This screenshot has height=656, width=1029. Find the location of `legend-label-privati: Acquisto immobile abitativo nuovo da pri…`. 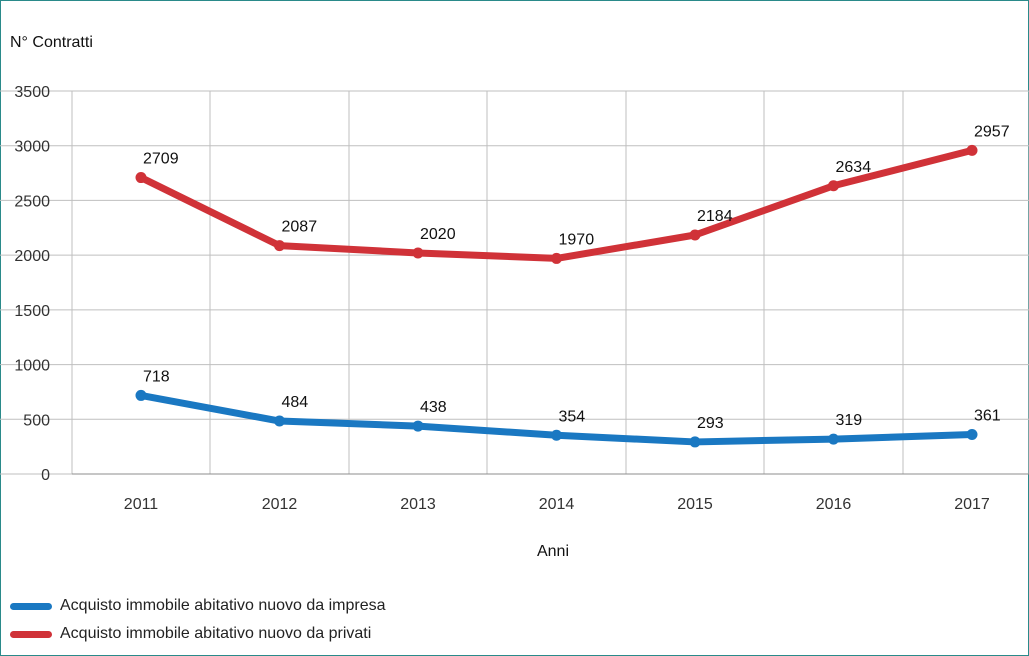

legend-label-privati: Acquisto immobile abitativo nuovo da pri… is located at coordinates (216, 633).